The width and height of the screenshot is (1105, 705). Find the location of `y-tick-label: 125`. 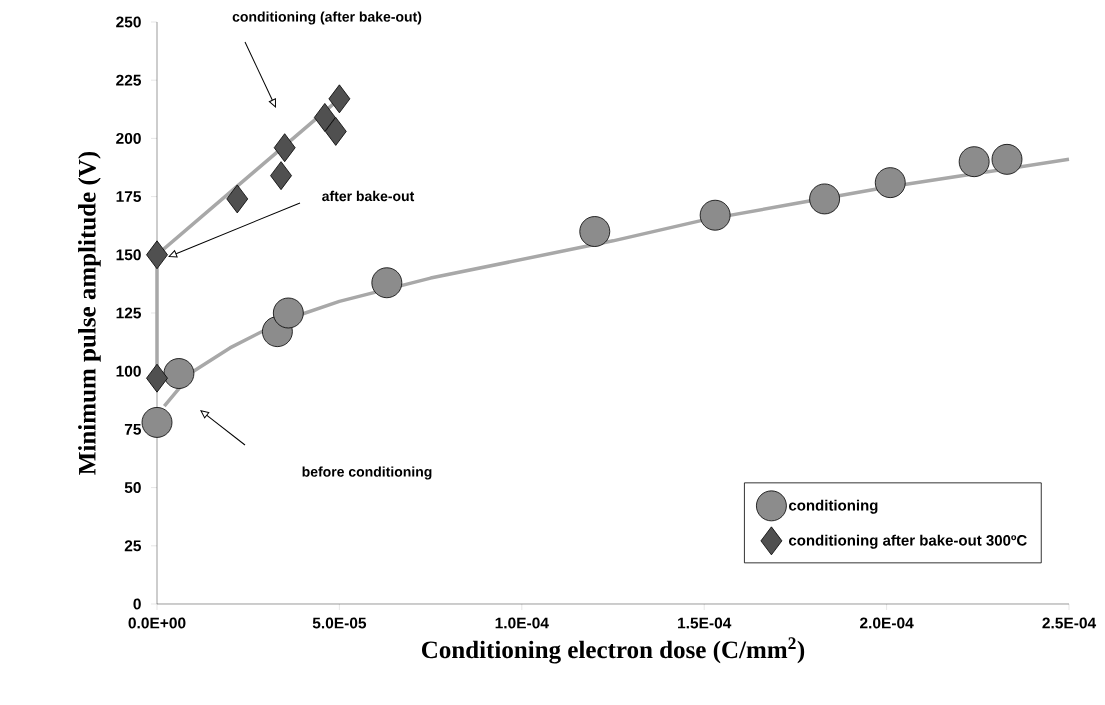

y-tick-label: 125 is located at coordinates (129, 313).